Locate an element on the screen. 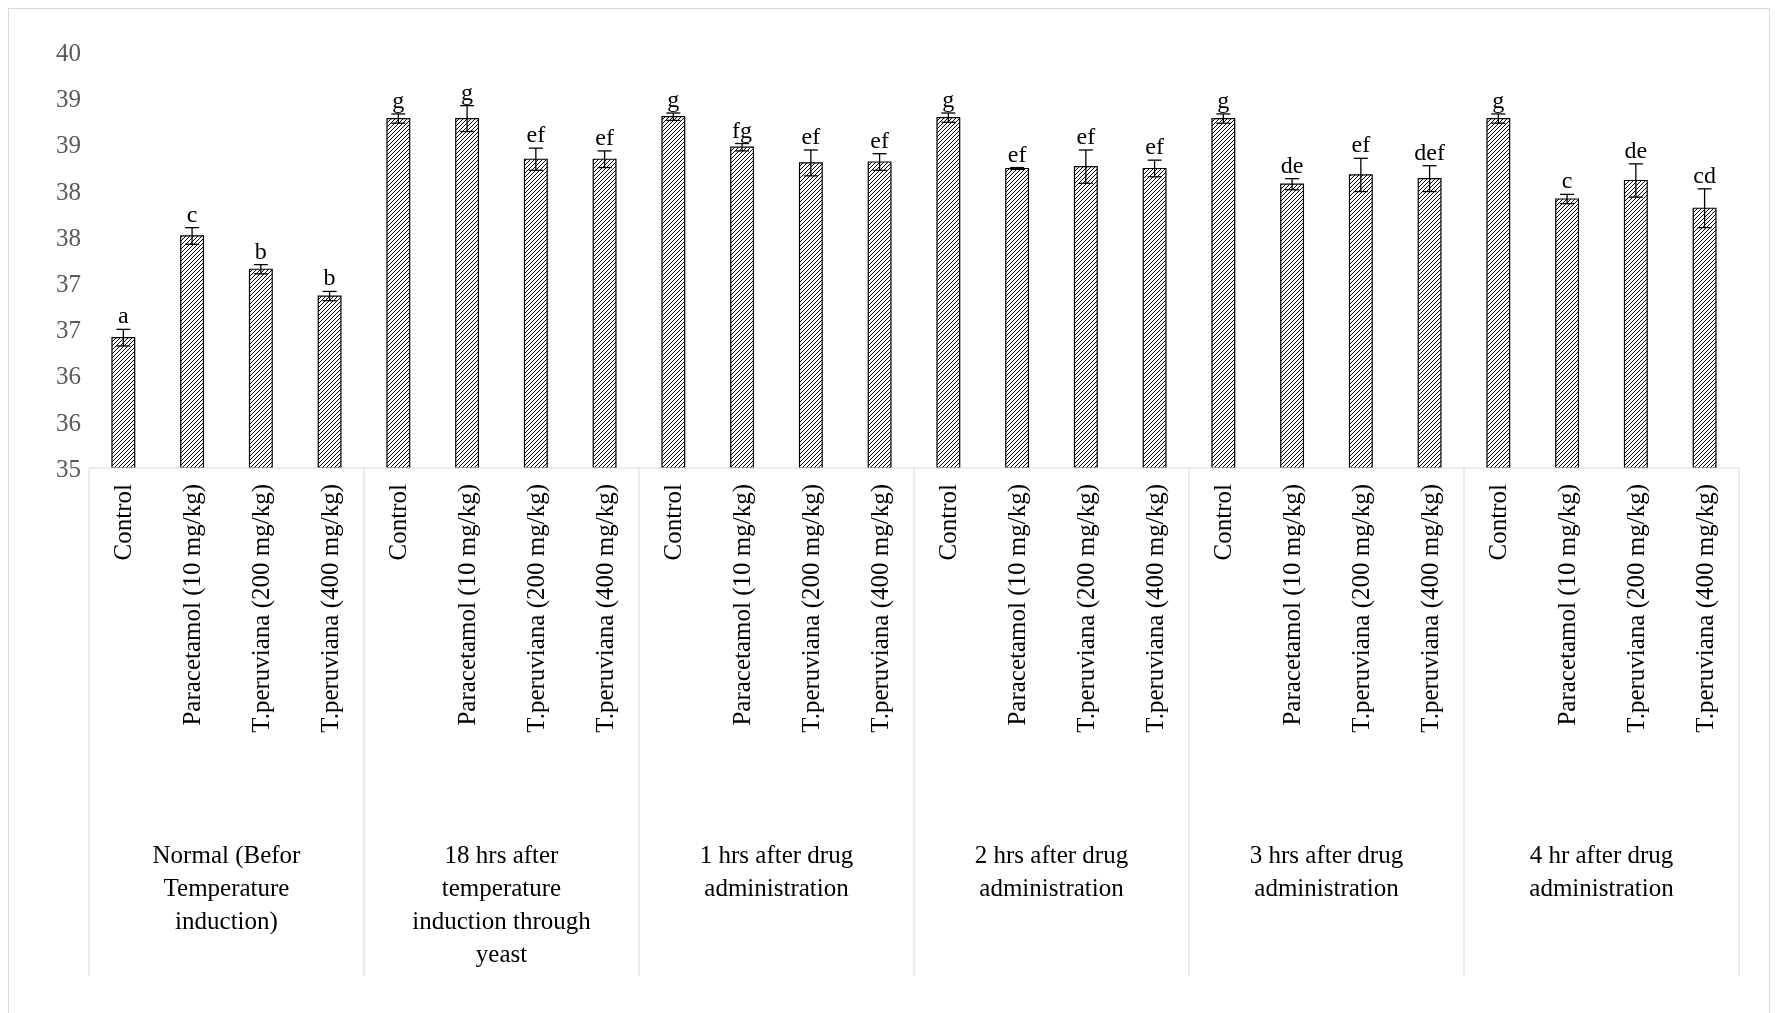 This screenshot has width=1775, height=1013. text: 3 hrs after drug administration is located at coordinates (1326, 871).